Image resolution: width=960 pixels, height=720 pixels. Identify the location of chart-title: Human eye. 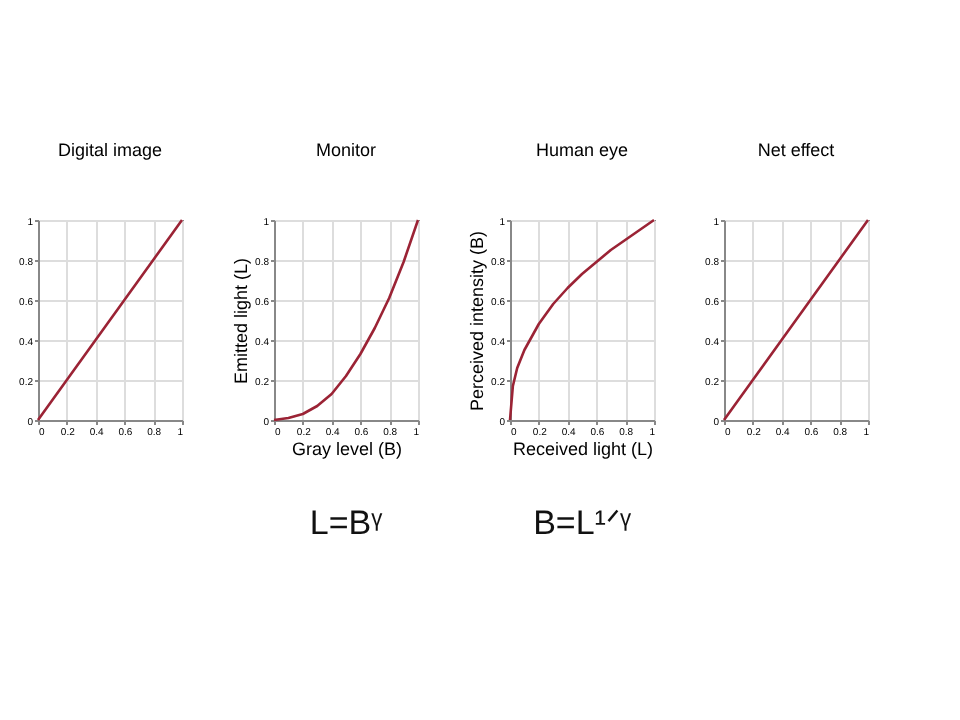
(582, 150).